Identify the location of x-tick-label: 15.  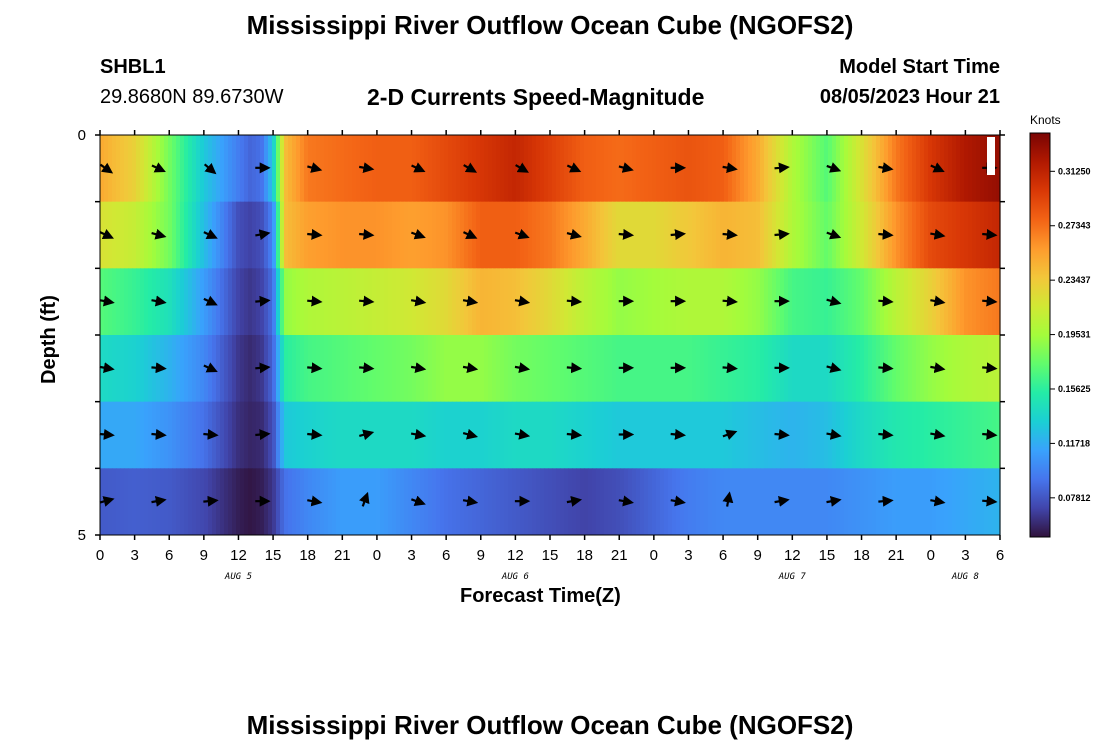
(827, 555).